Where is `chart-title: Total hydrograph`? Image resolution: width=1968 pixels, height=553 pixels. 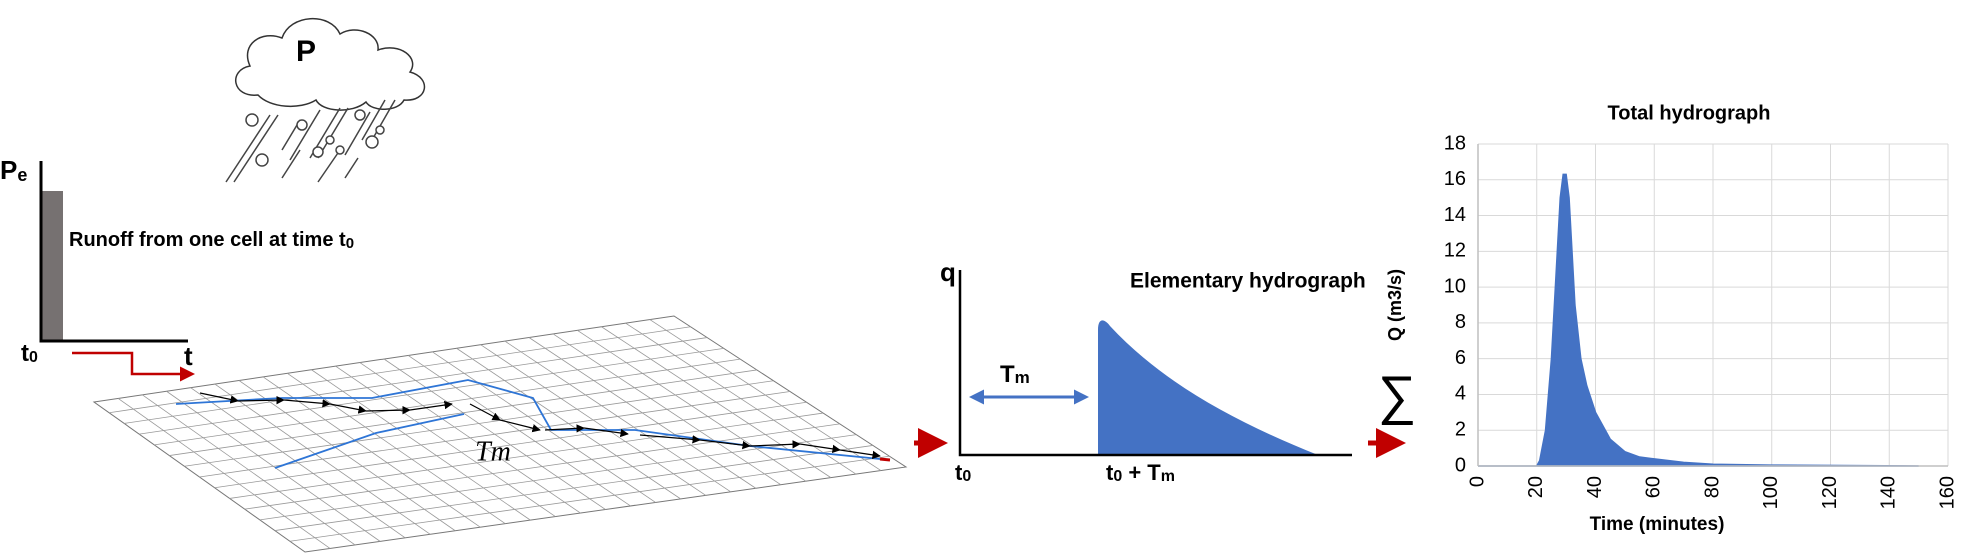 chart-title: Total hydrograph is located at coordinates (1689, 113).